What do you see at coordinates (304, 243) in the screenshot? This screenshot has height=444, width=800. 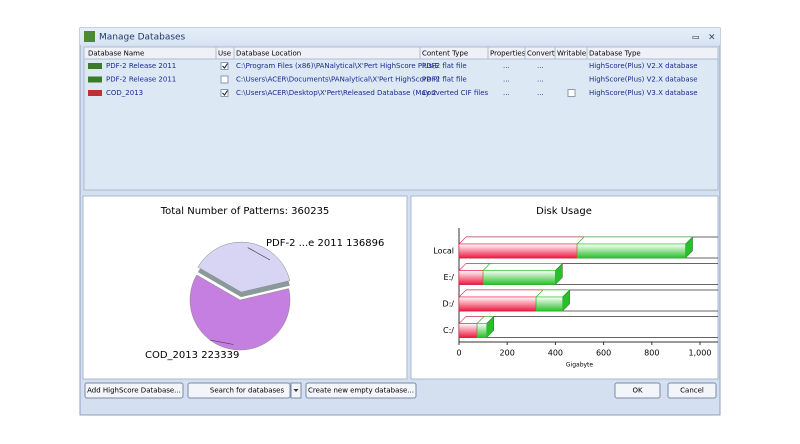 I see `slice-name: PDF-2 ...e 2011` at bounding box center [304, 243].